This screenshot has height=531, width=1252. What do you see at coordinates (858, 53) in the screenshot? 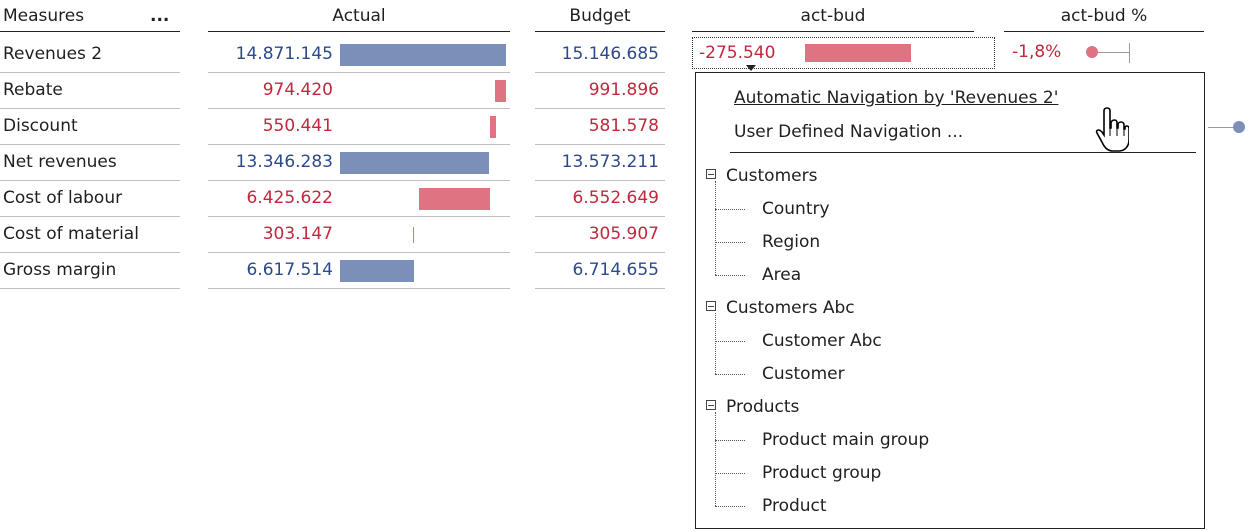
I see `act-bud-bar` at bounding box center [858, 53].